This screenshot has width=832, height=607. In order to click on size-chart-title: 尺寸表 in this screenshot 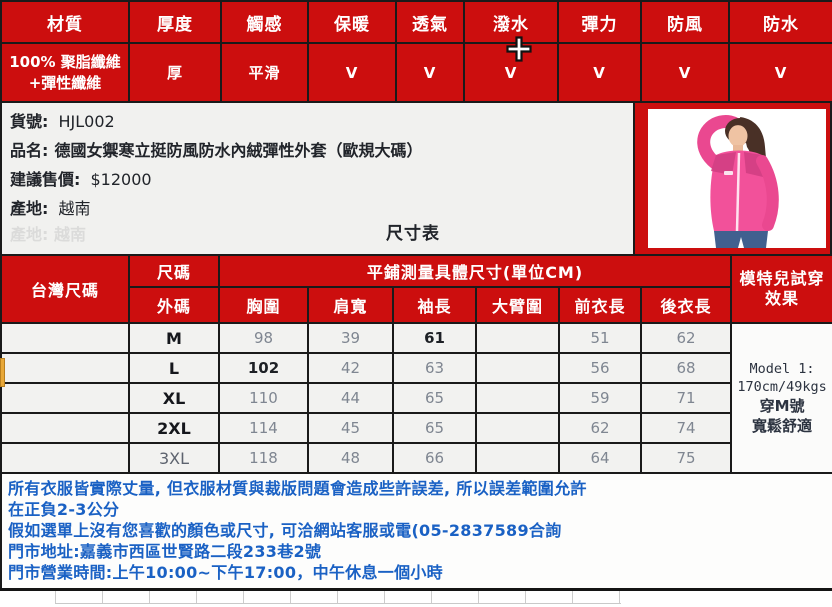, I will do `click(413, 234)`.